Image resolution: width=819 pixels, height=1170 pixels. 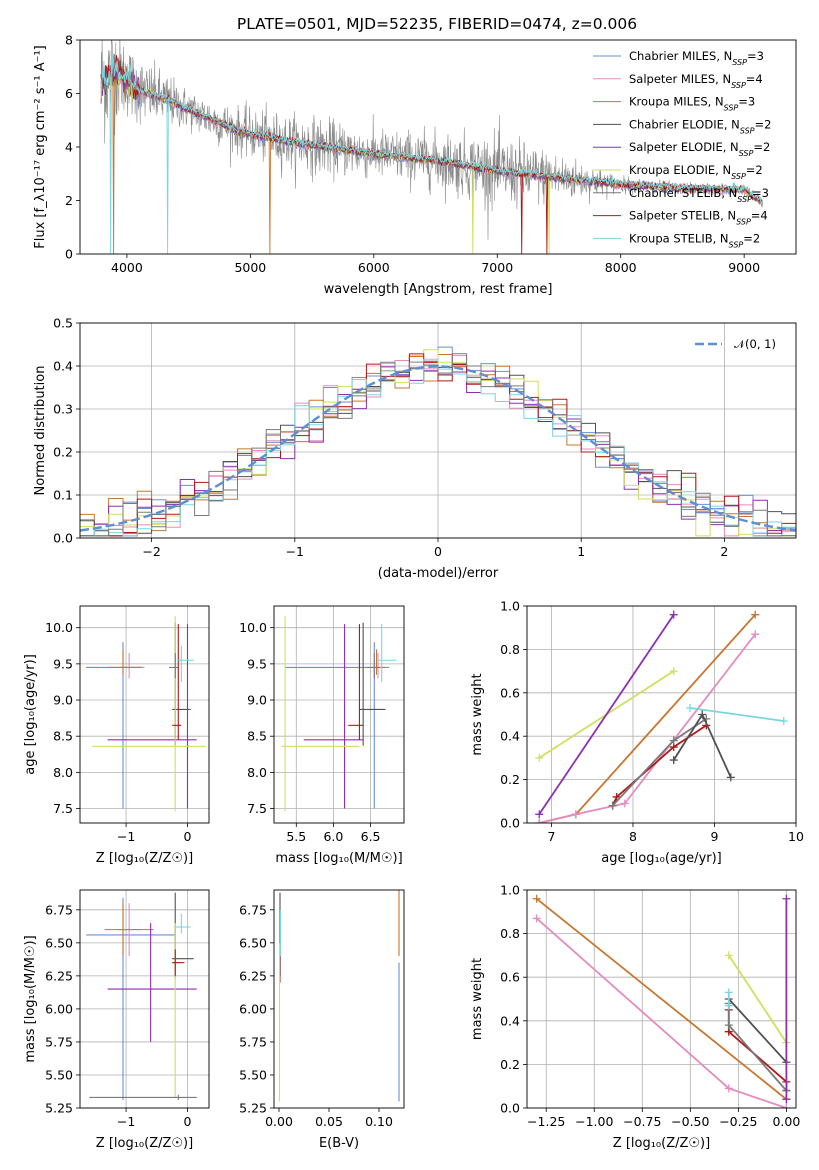 I want to click on legend-entry: Kroupa MILES, NSSP=3, so click(x=692, y=104).